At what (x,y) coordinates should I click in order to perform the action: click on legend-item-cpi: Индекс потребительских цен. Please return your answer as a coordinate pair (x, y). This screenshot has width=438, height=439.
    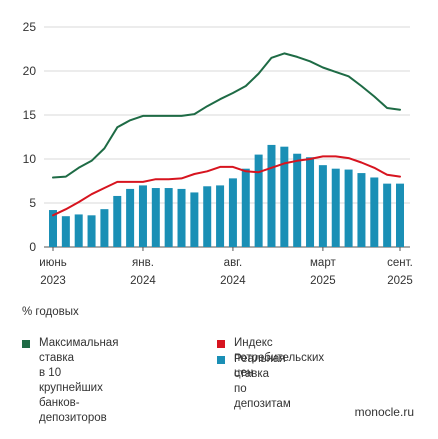
    Looking at the image, I should click on (270, 358).